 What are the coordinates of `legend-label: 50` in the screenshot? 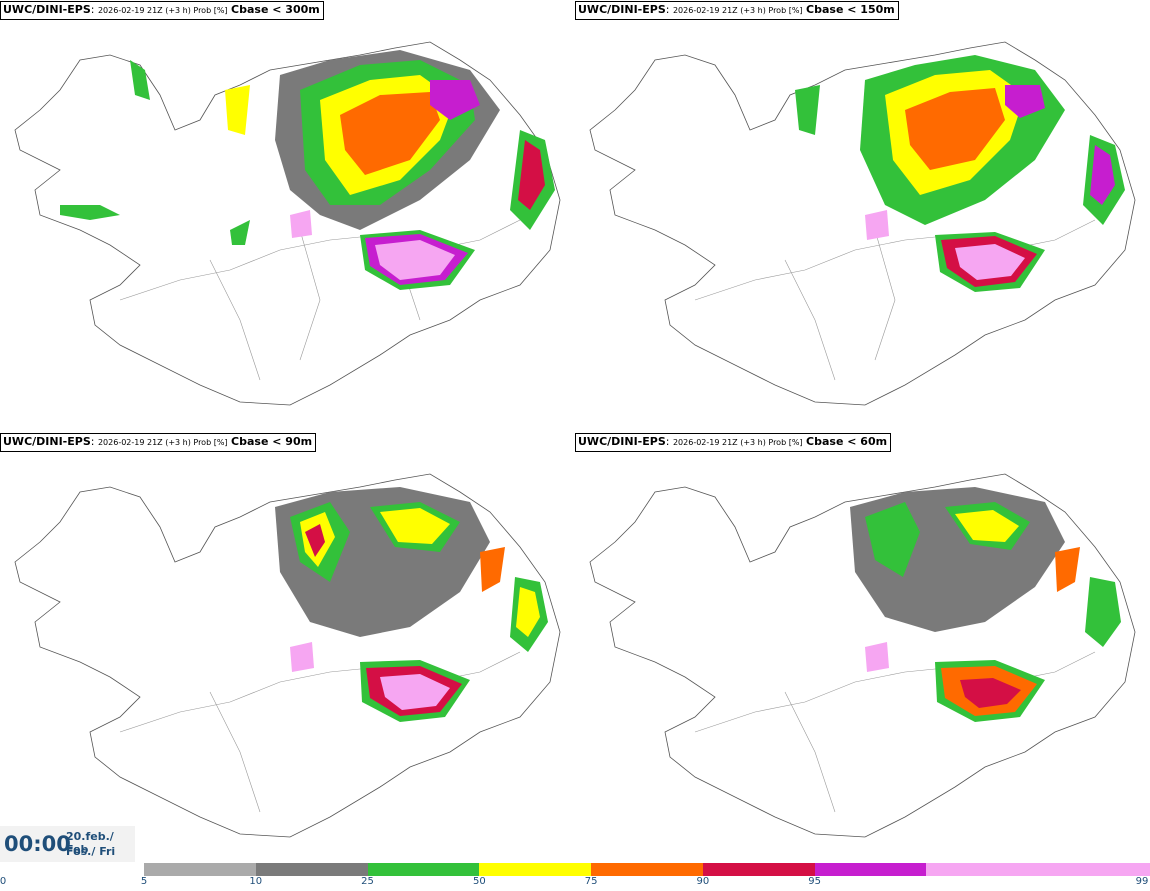 It's located at (479, 881).